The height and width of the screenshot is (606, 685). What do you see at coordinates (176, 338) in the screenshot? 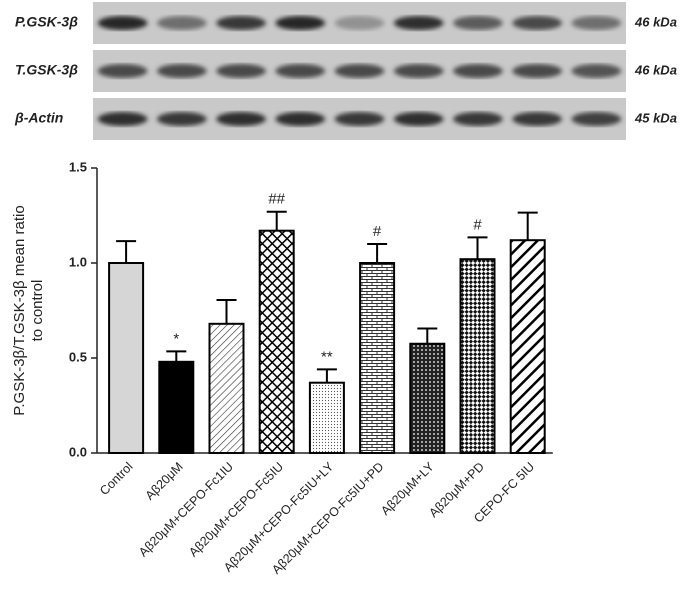
I see `significance-label: *` at bounding box center [176, 338].